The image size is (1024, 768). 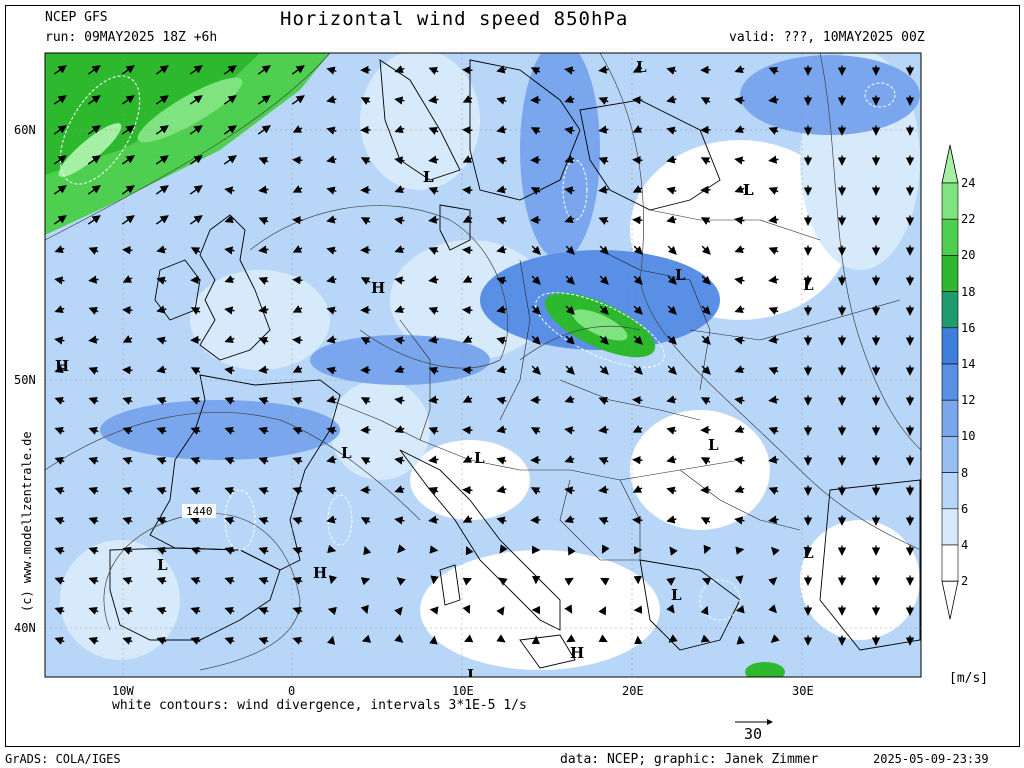 I want to click on timestamp: 2025-05-09-23:39, so click(x=931, y=759).